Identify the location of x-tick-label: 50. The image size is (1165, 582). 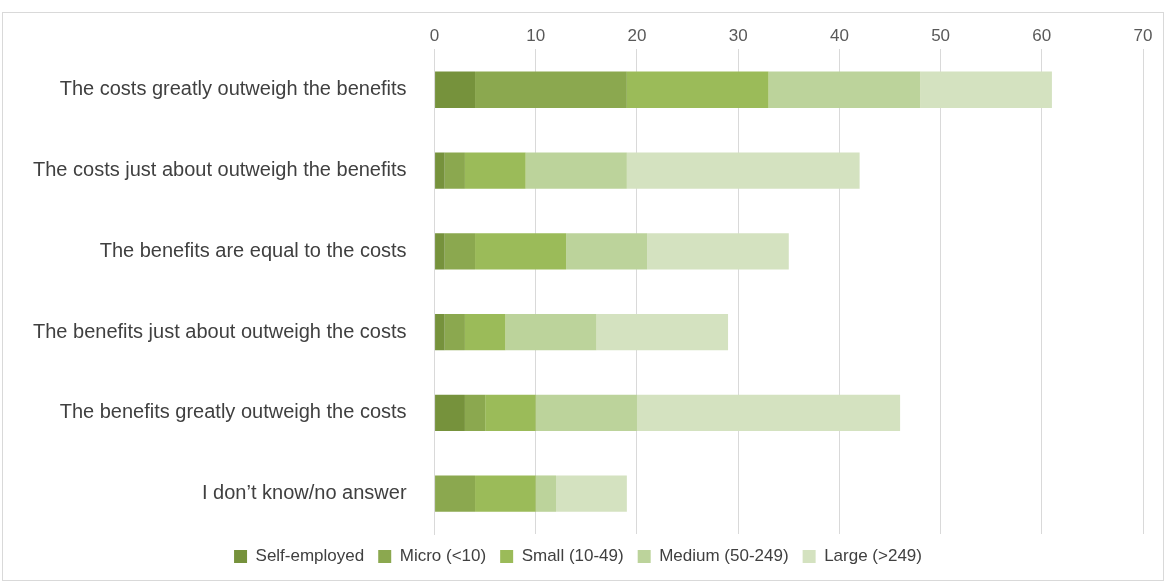
(941, 35).